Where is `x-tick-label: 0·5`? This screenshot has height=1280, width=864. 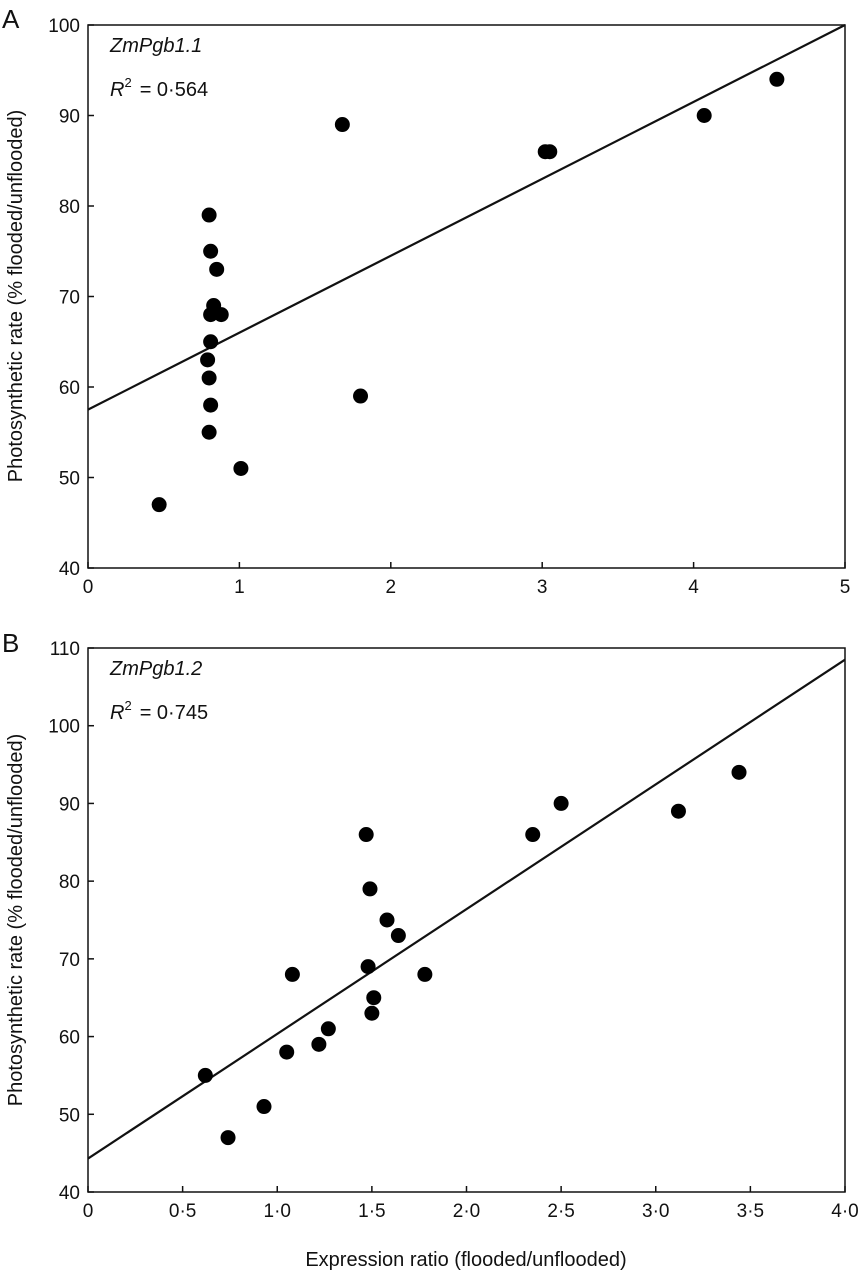
x-tick-label: 0·5 is located at coordinates (182, 1211).